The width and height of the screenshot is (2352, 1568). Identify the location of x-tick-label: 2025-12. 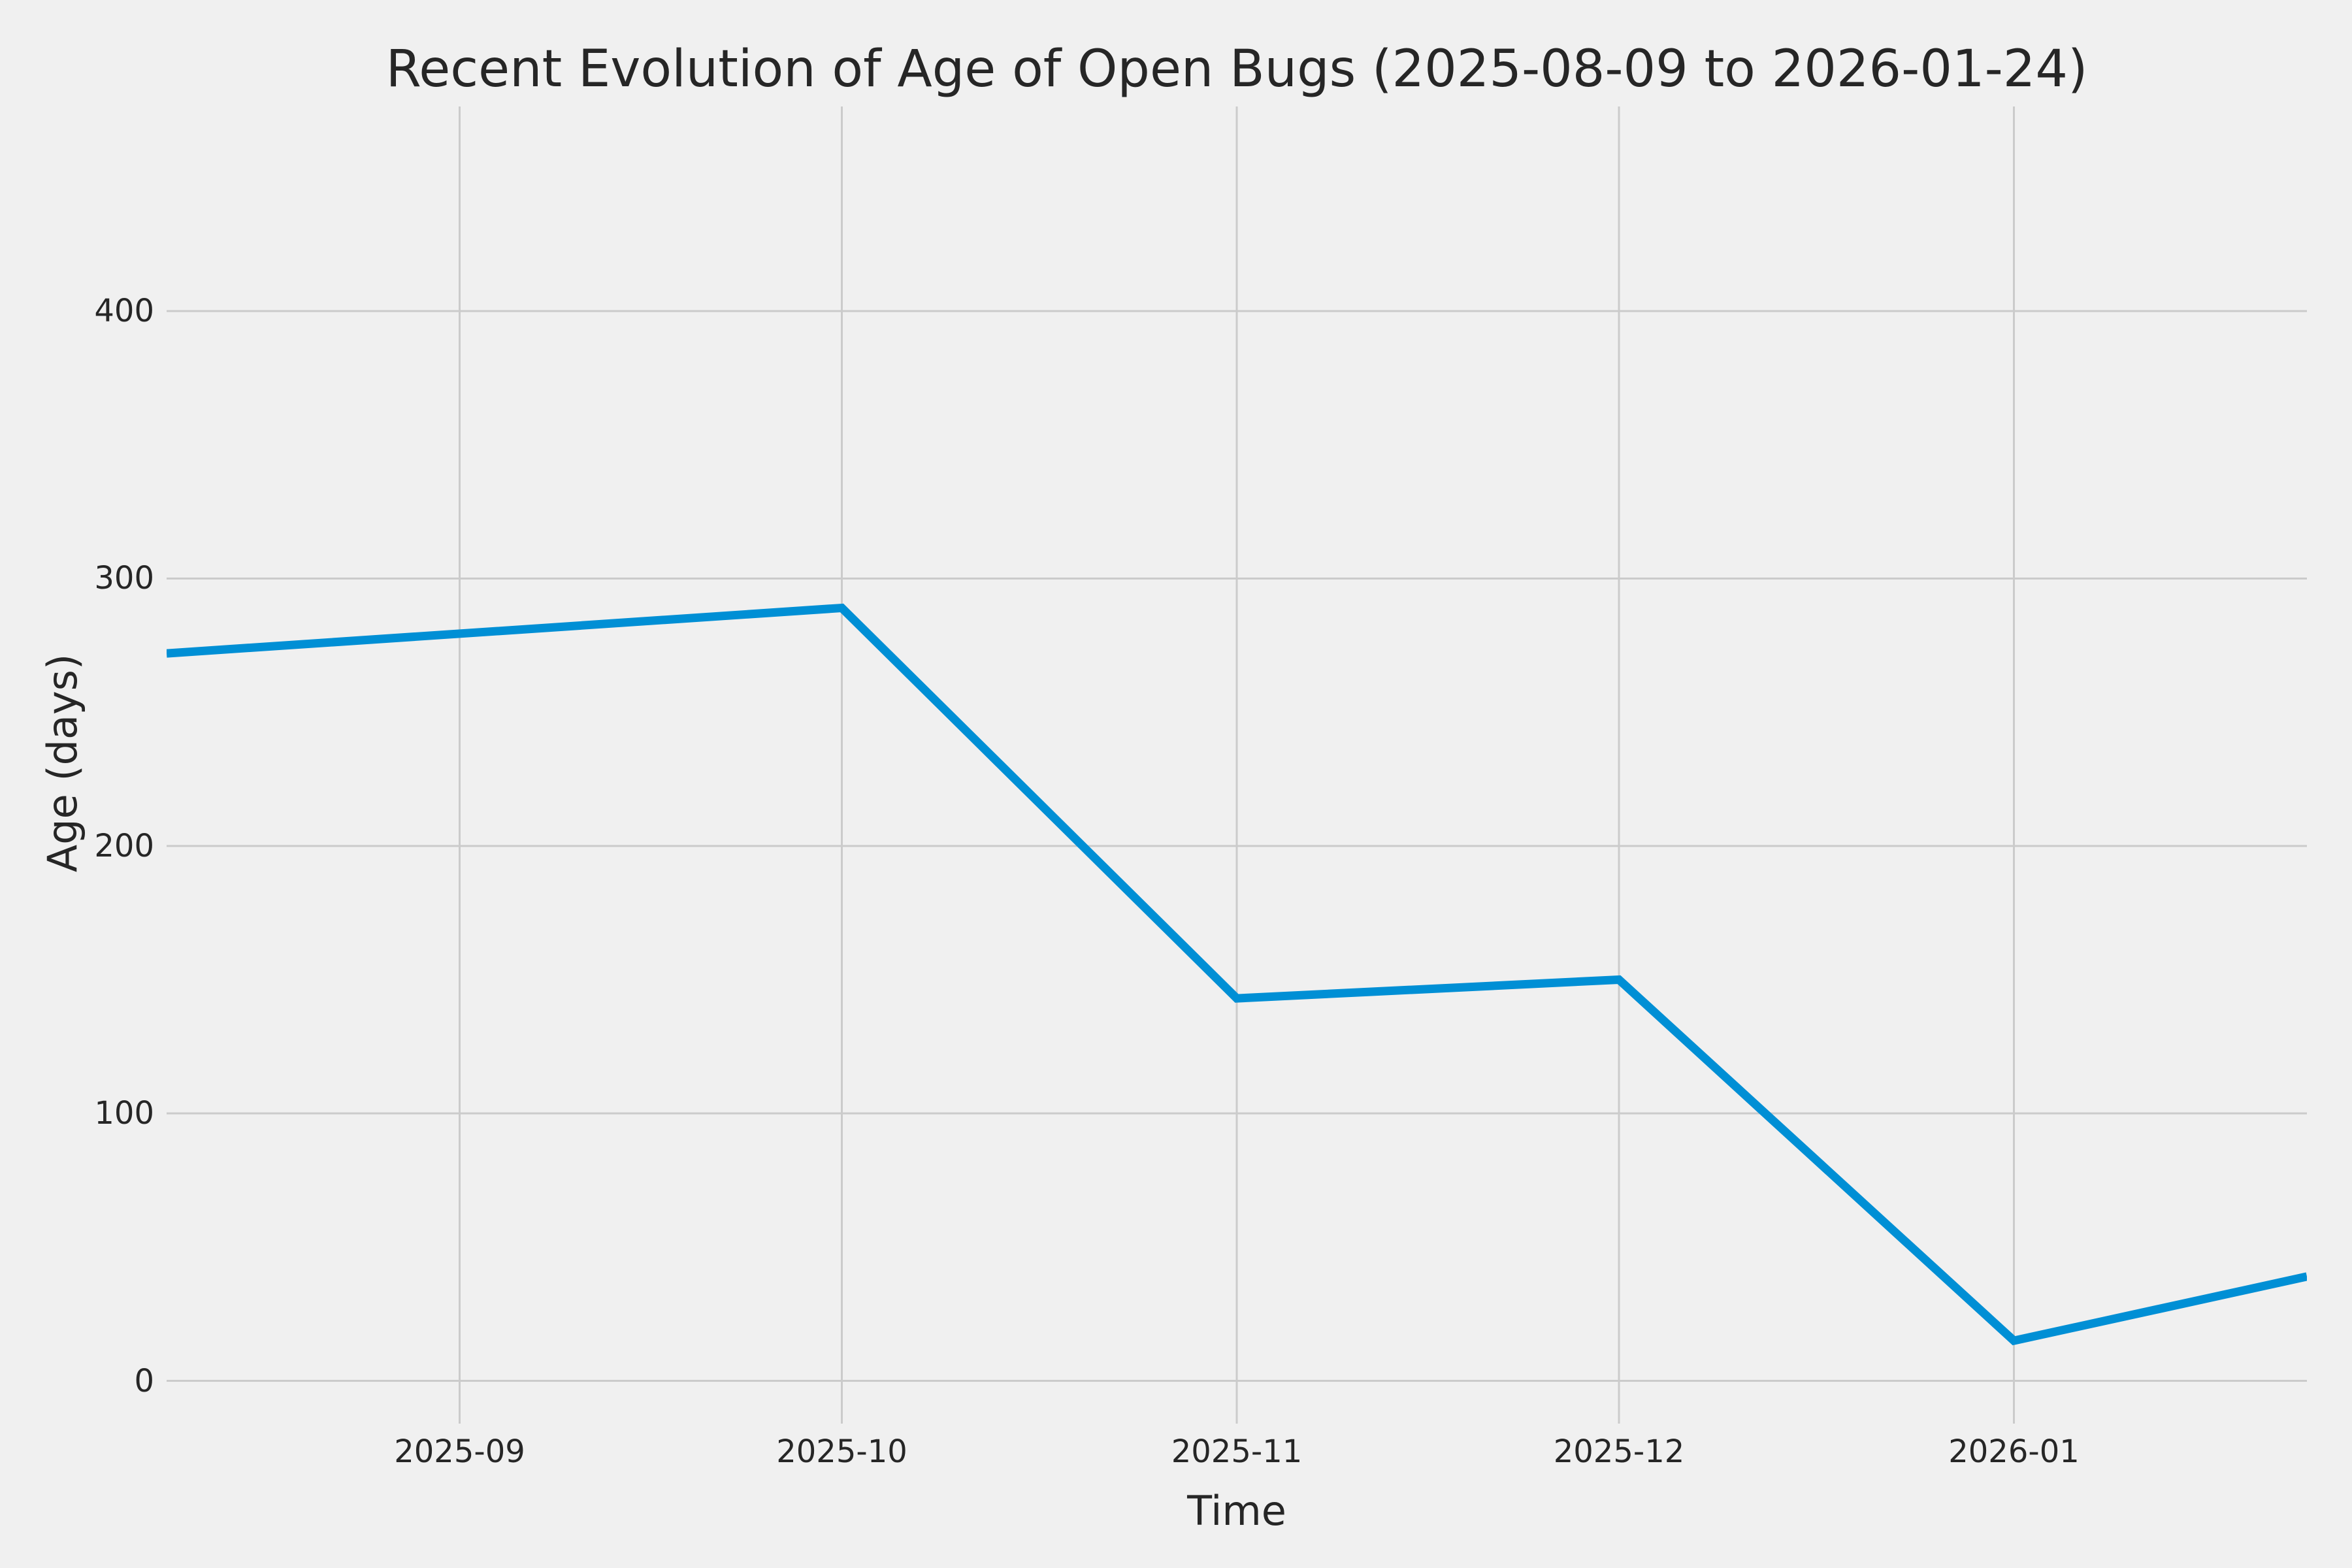
(1619, 1451).